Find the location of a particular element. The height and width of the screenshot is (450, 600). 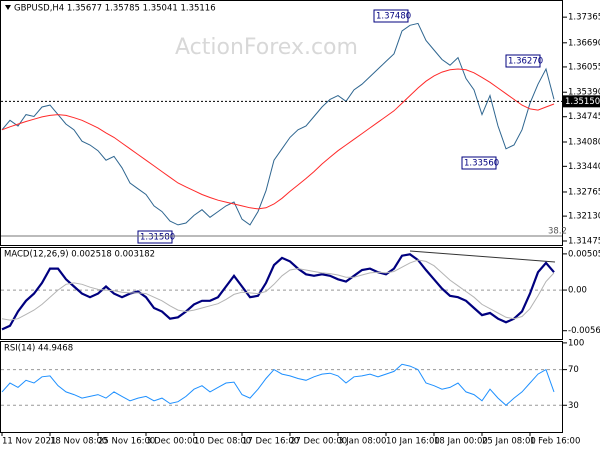

x-tick-label: 10 Dec 08:00 is located at coordinates (222, 442).